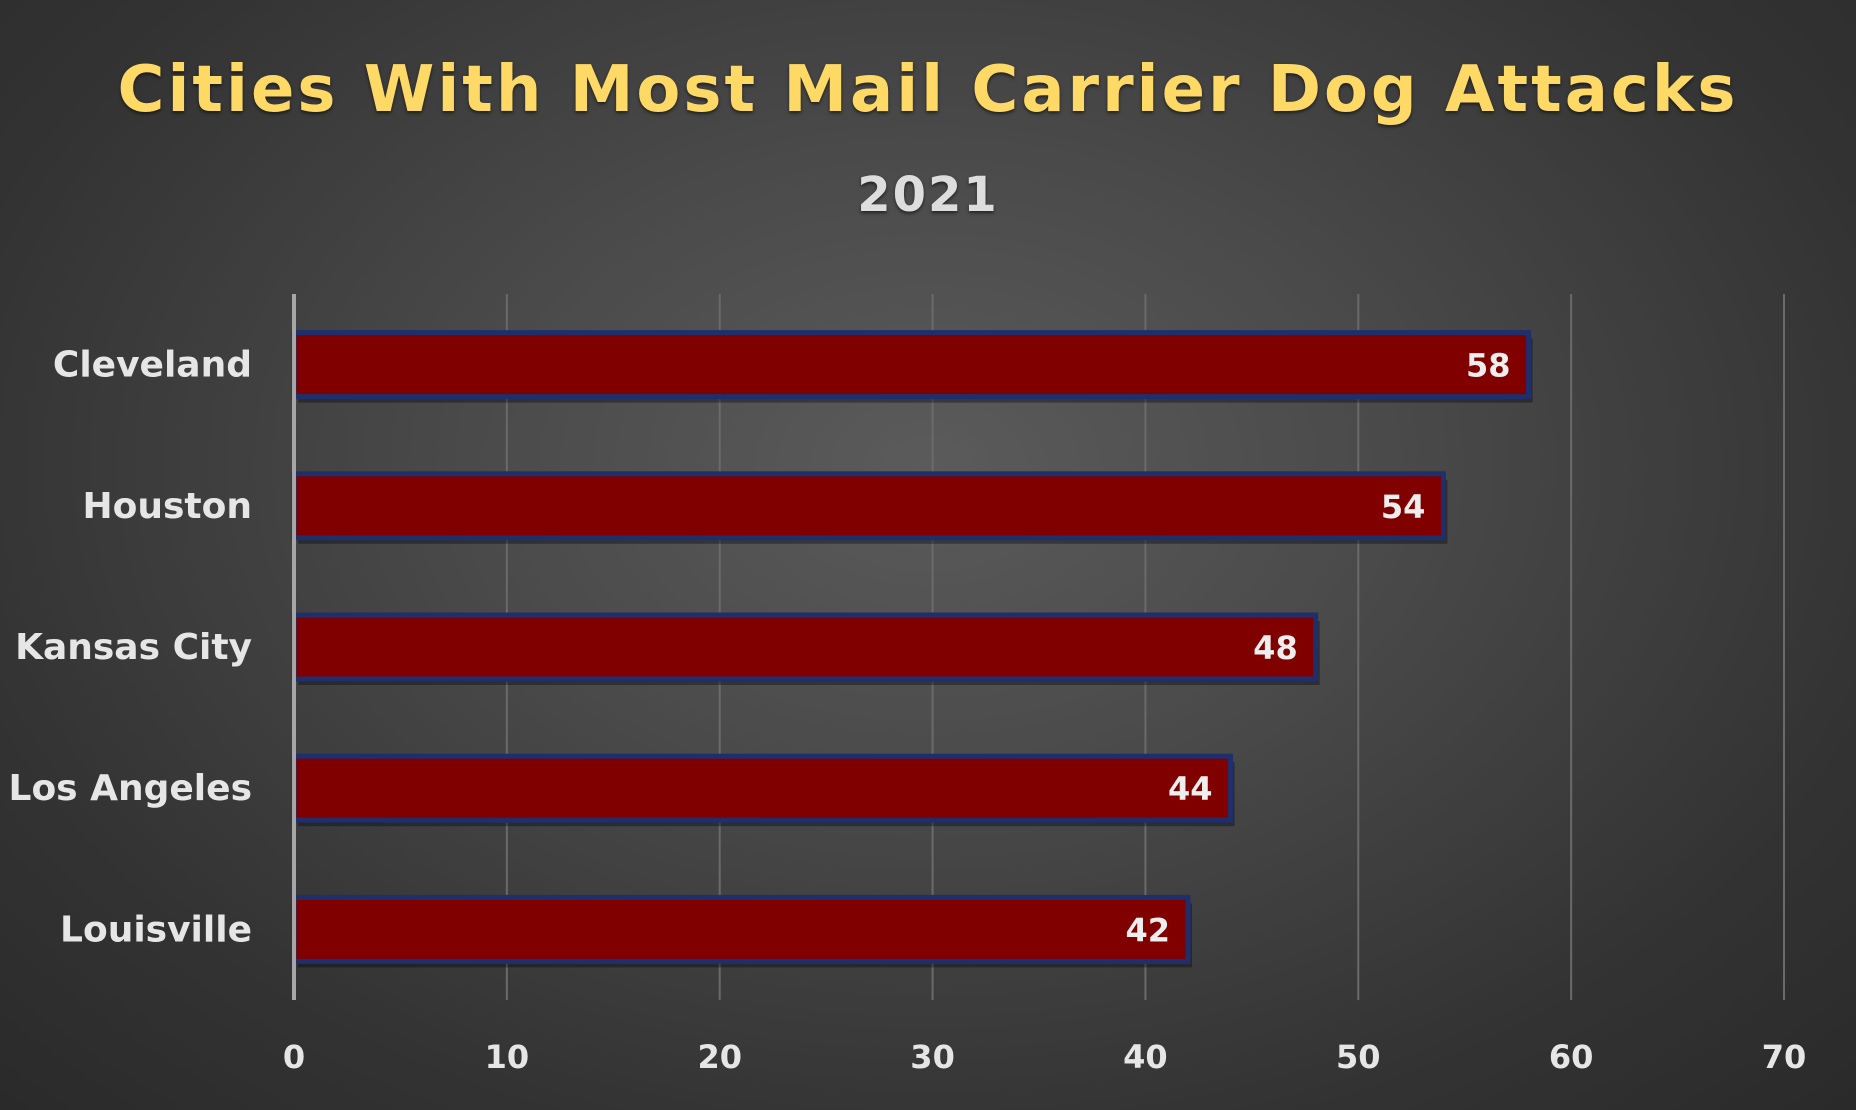 The height and width of the screenshot is (1110, 1856). Describe the element at coordinates (168, 506) in the screenshot. I see `category-label-2: Houston` at that location.